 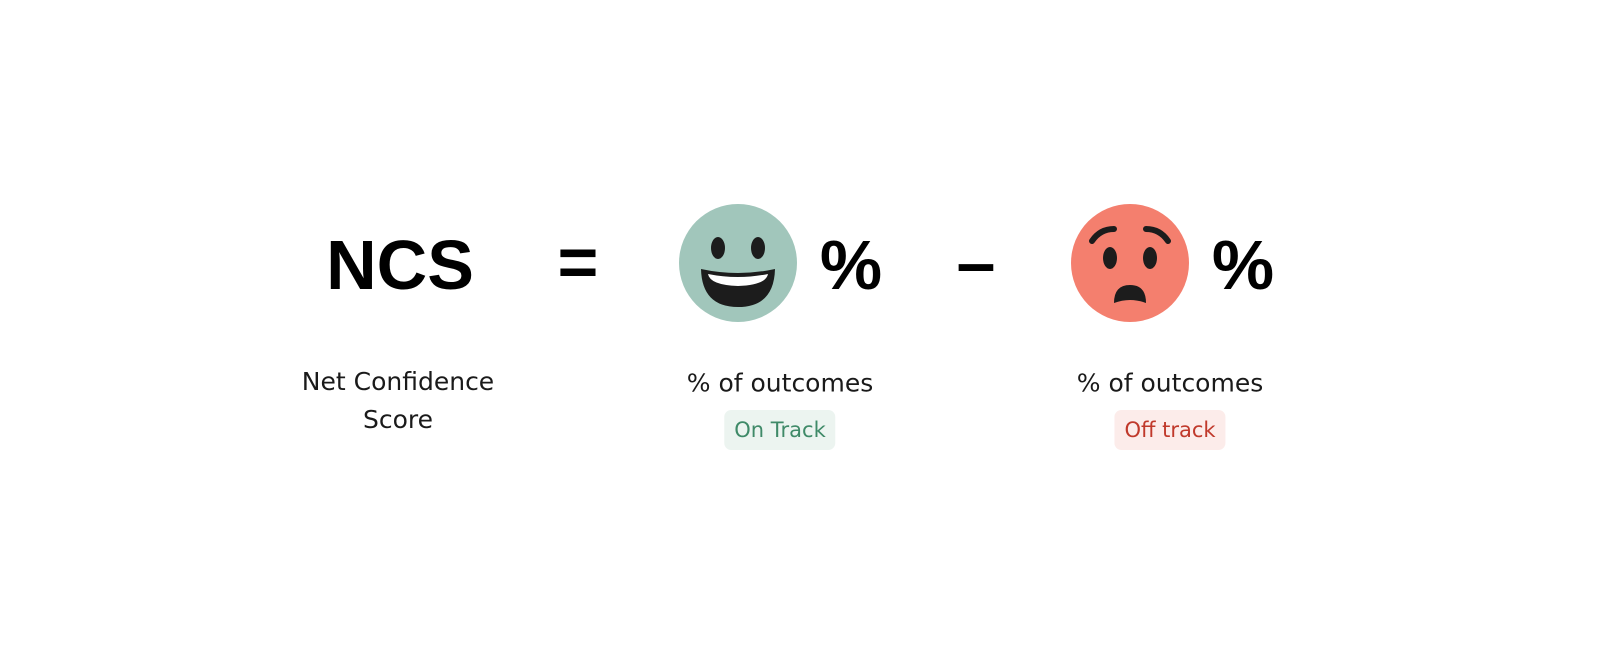 What do you see at coordinates (398, 400) in the screenshot?
I see `ncs-label: Net Confidence Score` at bounding box center [398, 400].